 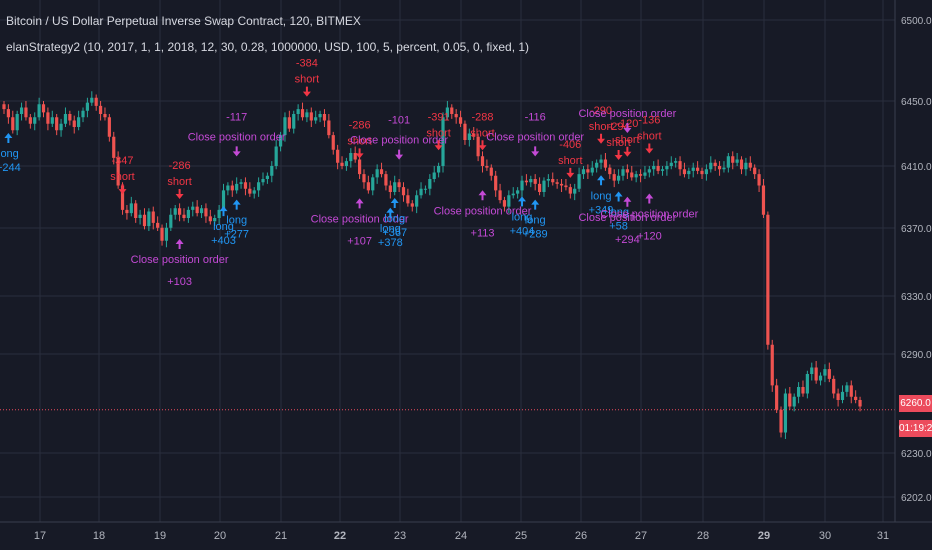 I want to click on close-signal-profit: +113, so click(x=483, y=233).